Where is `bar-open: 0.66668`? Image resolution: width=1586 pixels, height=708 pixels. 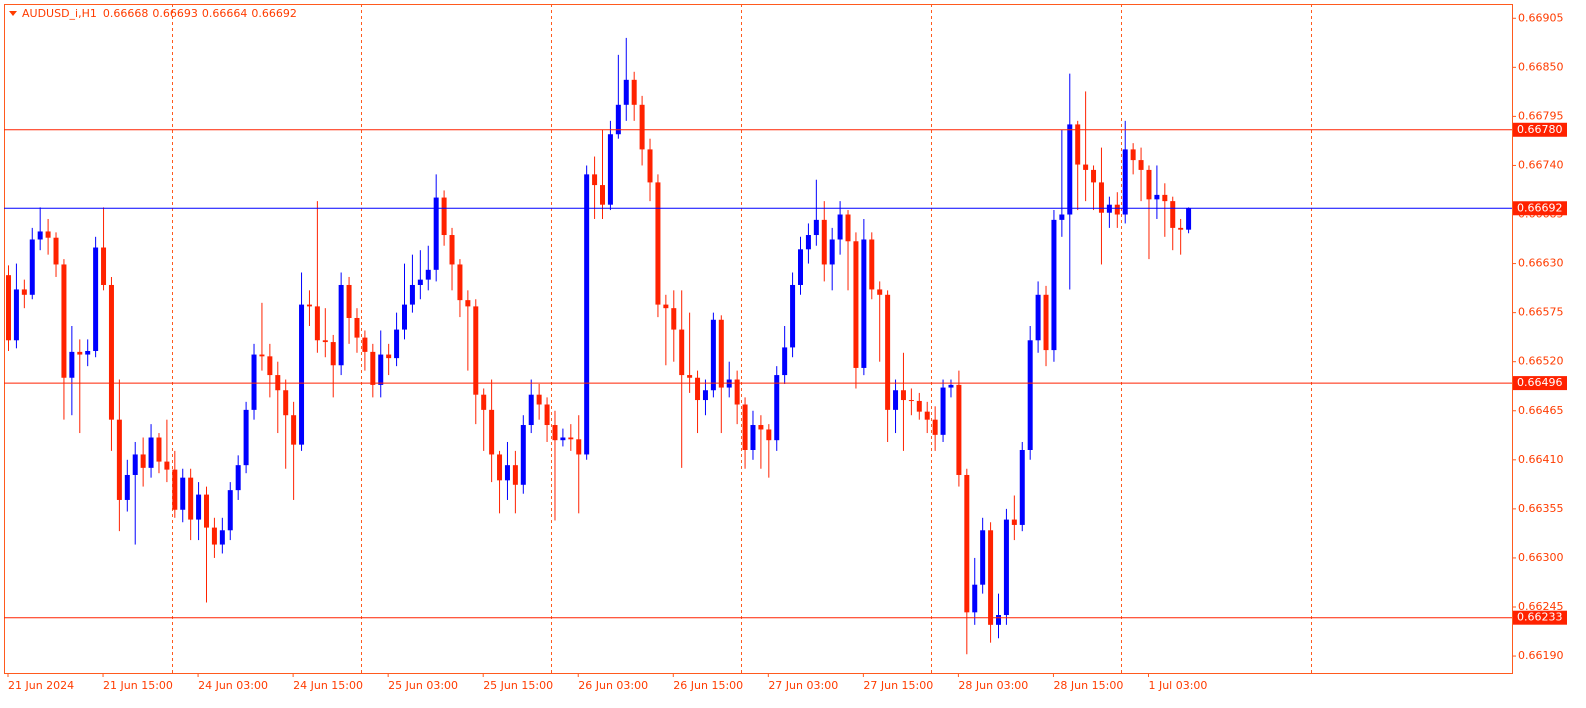 bar-open: 0.66668 is located at coordinates (126, 13).